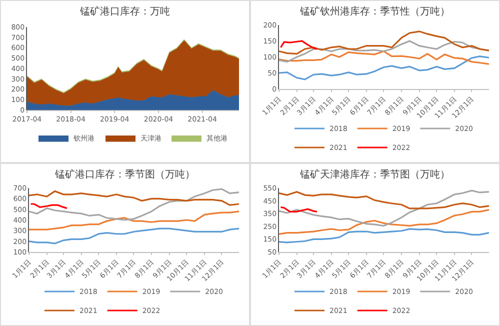 Image resolution: width=500 pixels, height=326 pixels. I want to click on chart-title: 锰矿钦州港库存：季节性（万吨）, so click(374, 11).